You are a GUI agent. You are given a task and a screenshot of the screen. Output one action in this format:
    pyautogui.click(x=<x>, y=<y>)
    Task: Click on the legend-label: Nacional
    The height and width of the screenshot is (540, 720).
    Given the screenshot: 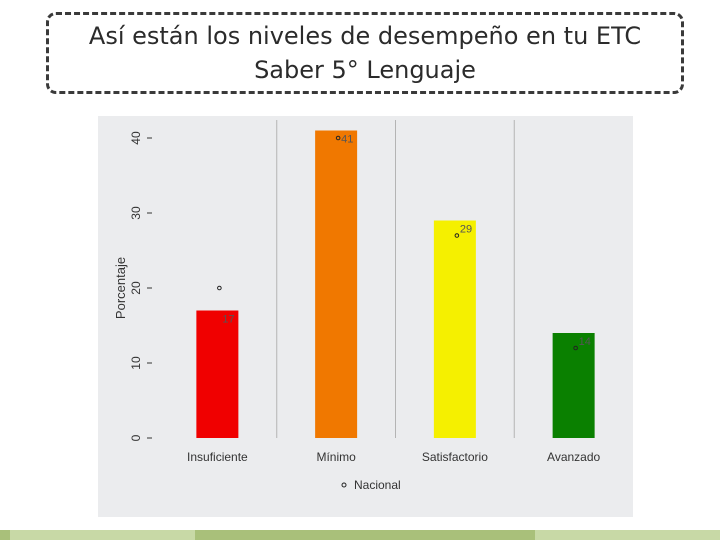 What is the action you would take?
    pyautogui.click(x=377, y=485)
    